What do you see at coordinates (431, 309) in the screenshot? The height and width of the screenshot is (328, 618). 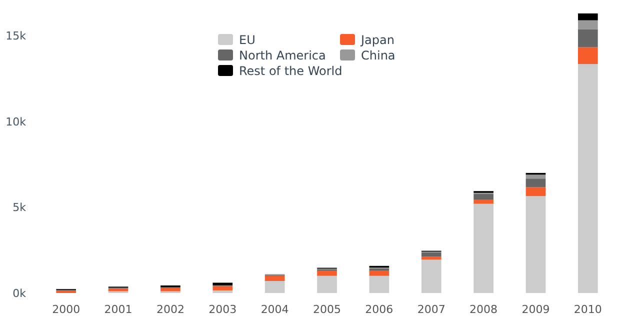 I see `x-tick-label: 2007` at bounding box center [431, 309].